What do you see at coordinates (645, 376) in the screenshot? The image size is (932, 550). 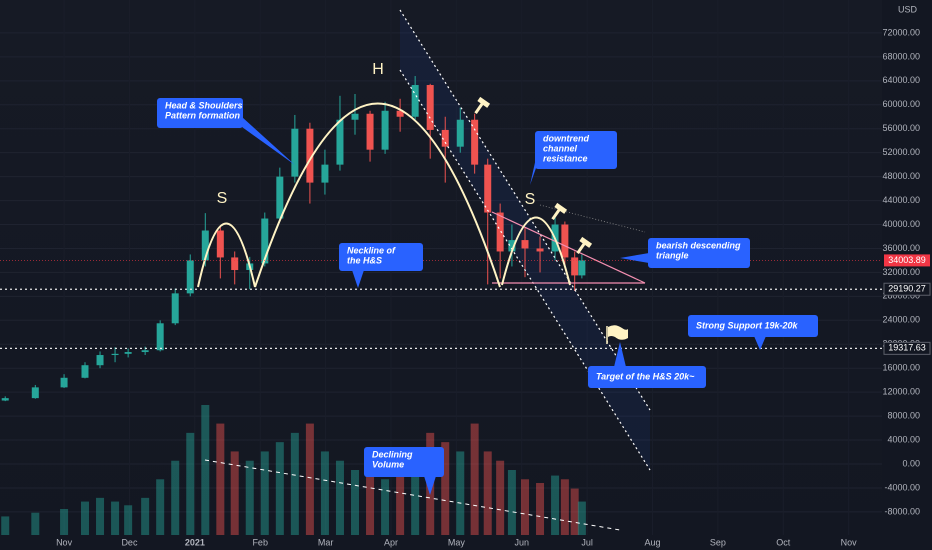 I see `callout-text: Target of the H&S 20k~` at bounding box center [645, 376].